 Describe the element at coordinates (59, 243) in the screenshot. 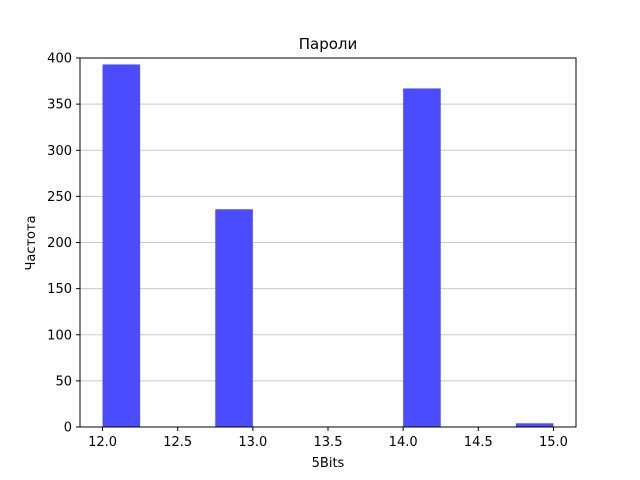

I see `y-tick-label: 200` at that location.